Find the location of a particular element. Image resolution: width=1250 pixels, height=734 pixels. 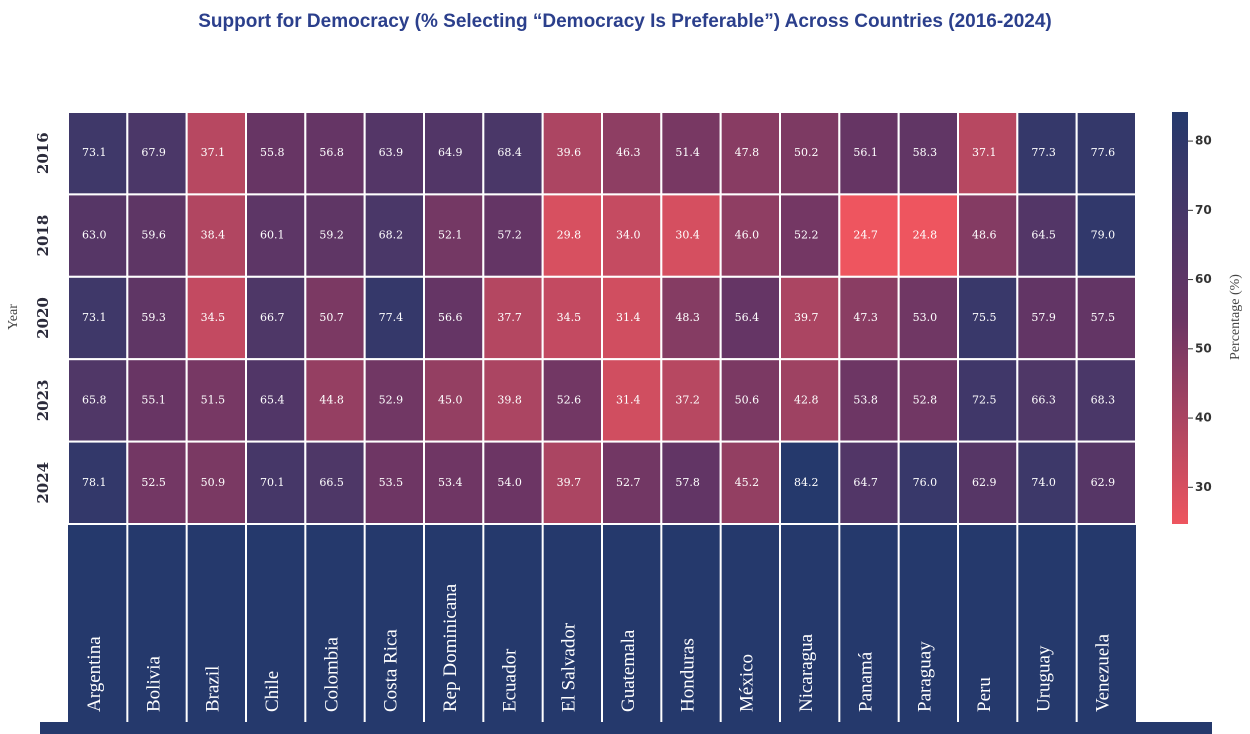

cell-label: 56.4 is located at coordinates (747, 317).